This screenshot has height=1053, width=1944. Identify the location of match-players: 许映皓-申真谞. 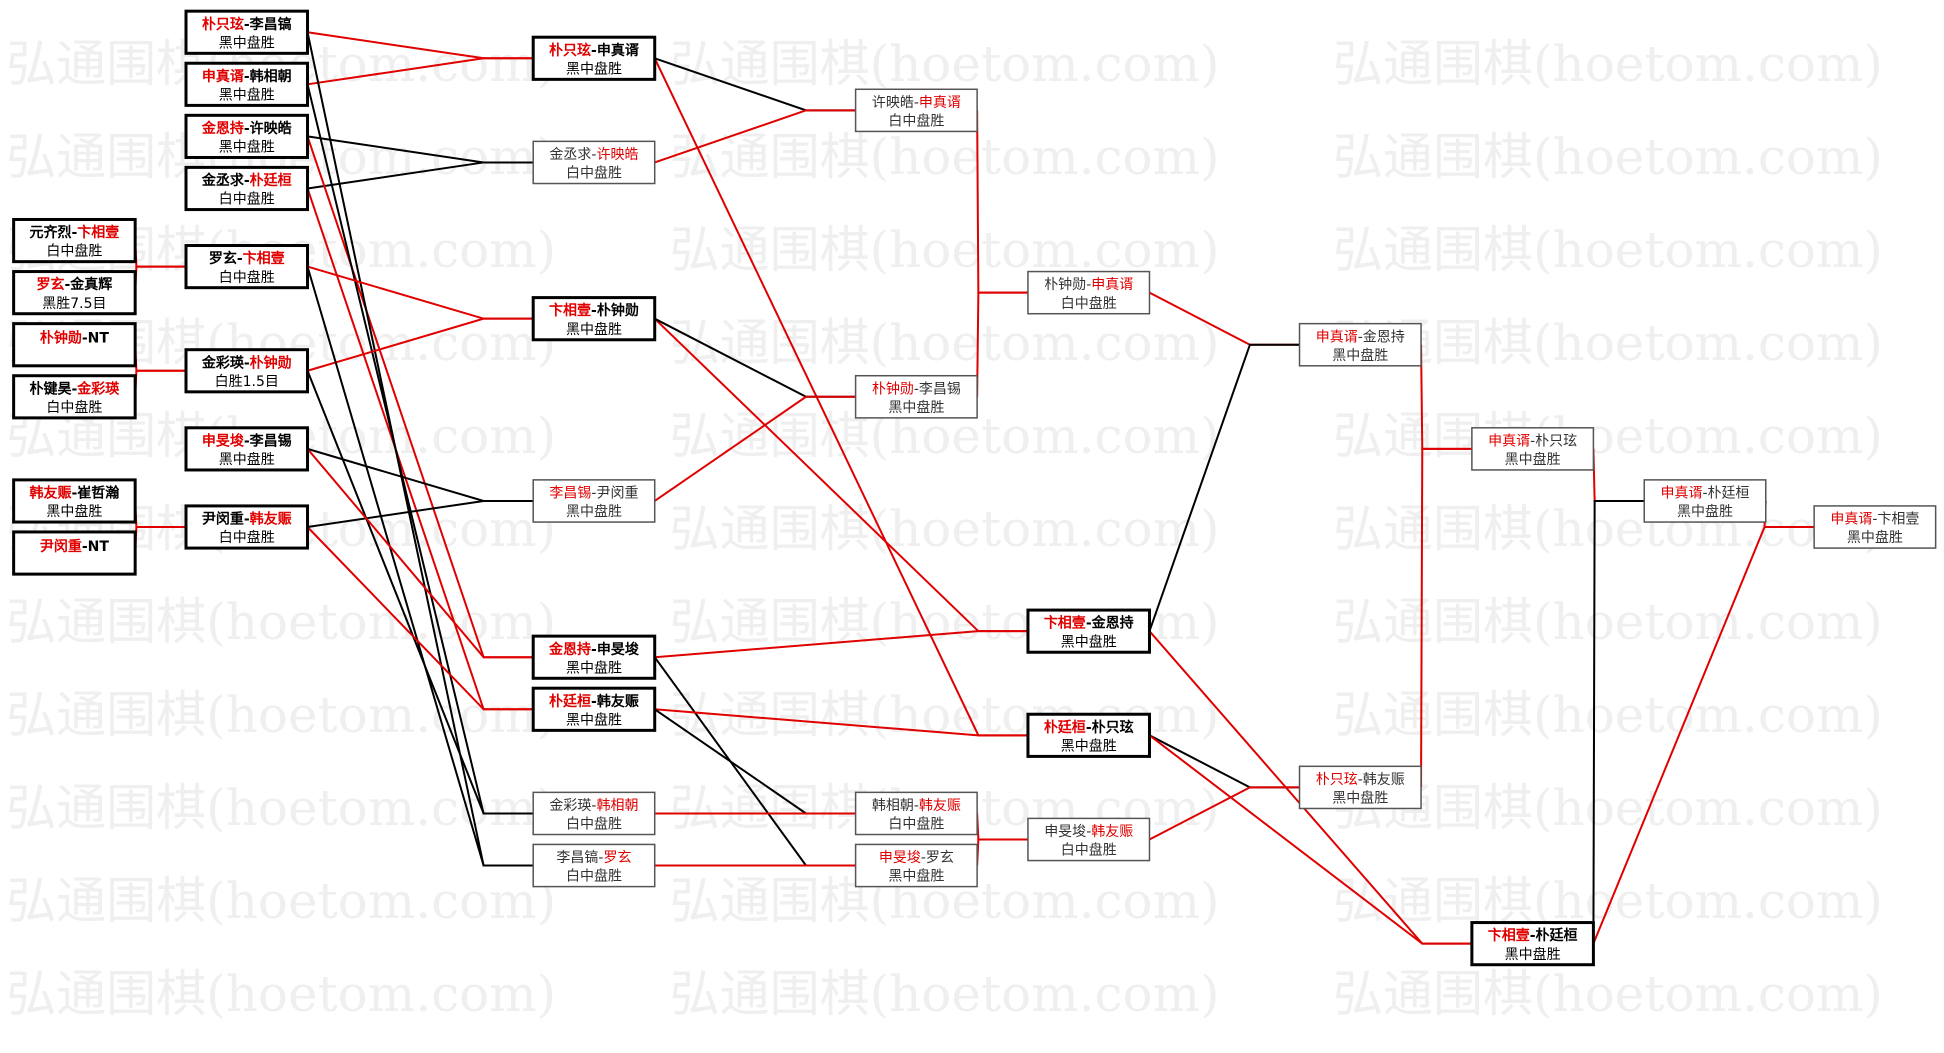
(916, 103).